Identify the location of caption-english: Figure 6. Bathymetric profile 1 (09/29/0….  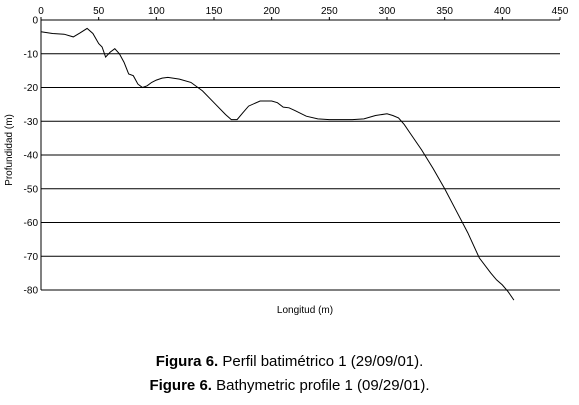
(289, 385).